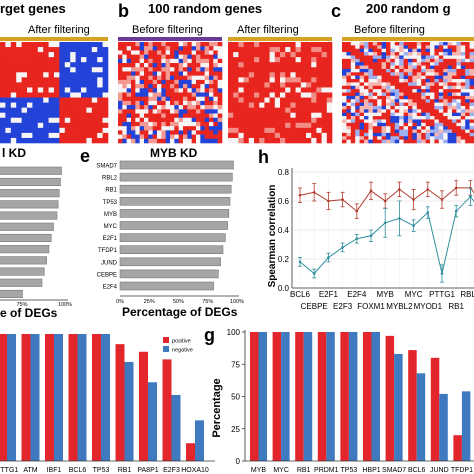 This screenshot has height=474, width=474. What do you see at coordinates (467, 294) in the screenshot?
I see `x-tick-label: RBL1` at bounding box center [467, 294].